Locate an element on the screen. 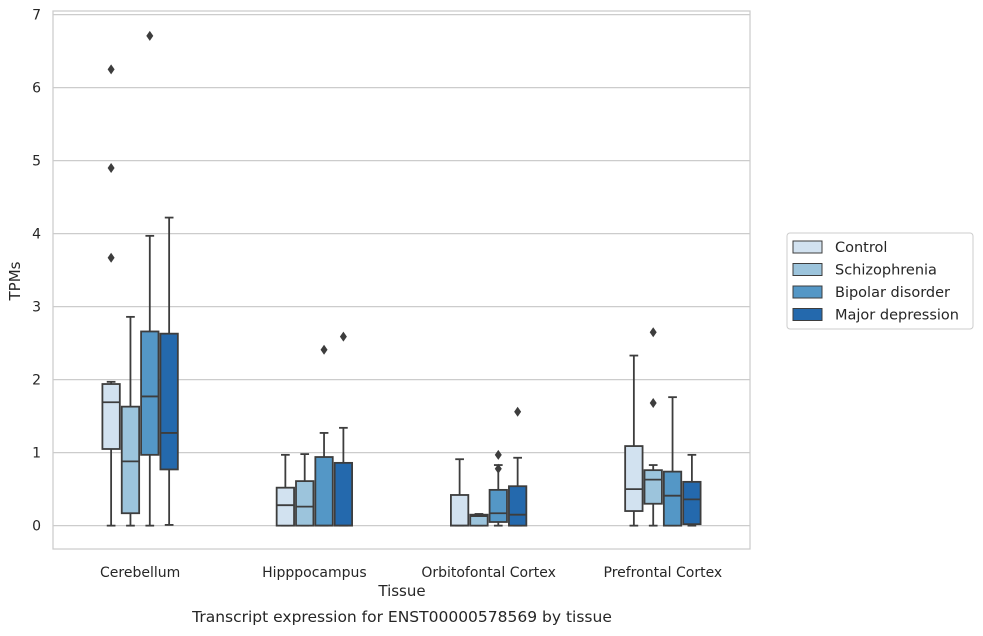 This screenshot has height=636, width=983. x-axis-label: Tissue is located at coordinates (401, 591).